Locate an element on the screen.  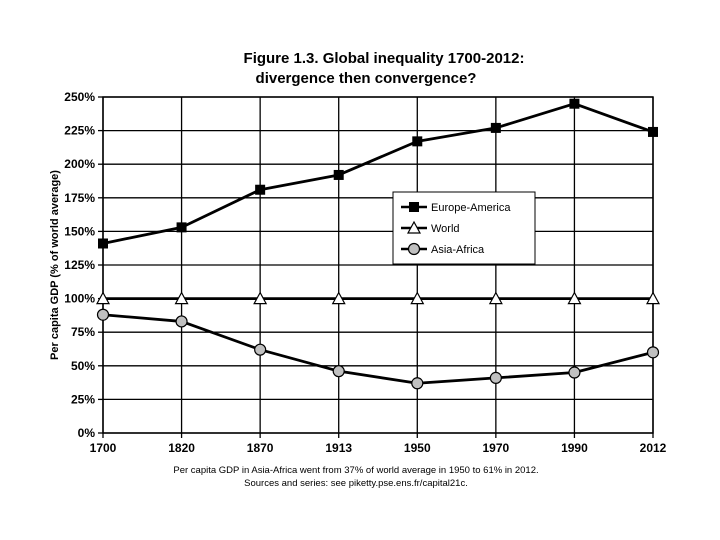
y-tick-label: 250% is located at coordinates (79, 97).